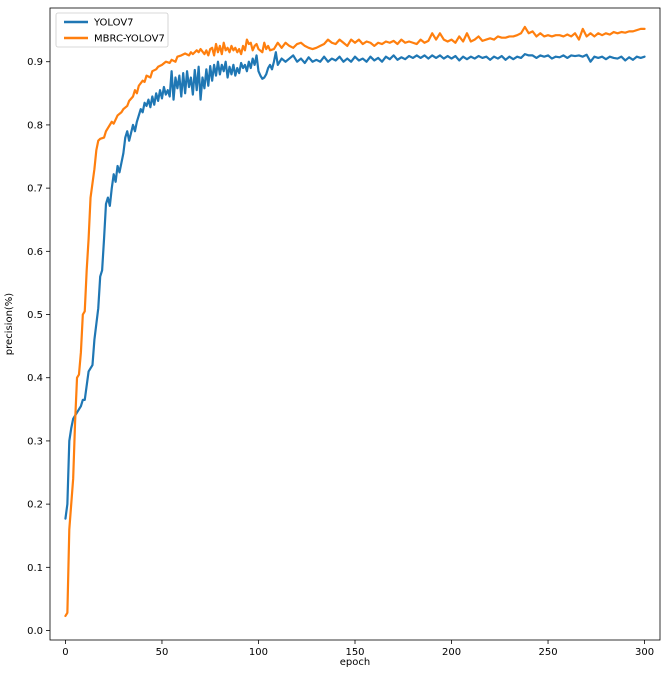 The height and width of the screenshot is (677, 664). What do you see at coordinates (258, 652) in the screenshot?
I see `x-tick-label: 100` at bounding box center [258, 652].